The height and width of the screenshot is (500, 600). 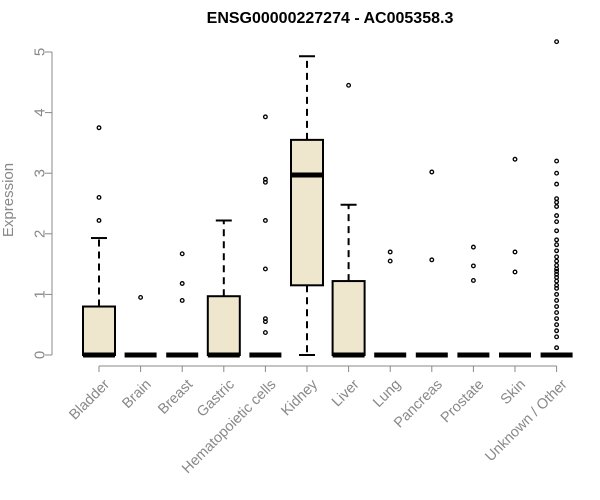 I want to click on y-tick-label: 3, so click(x=39, y=173).